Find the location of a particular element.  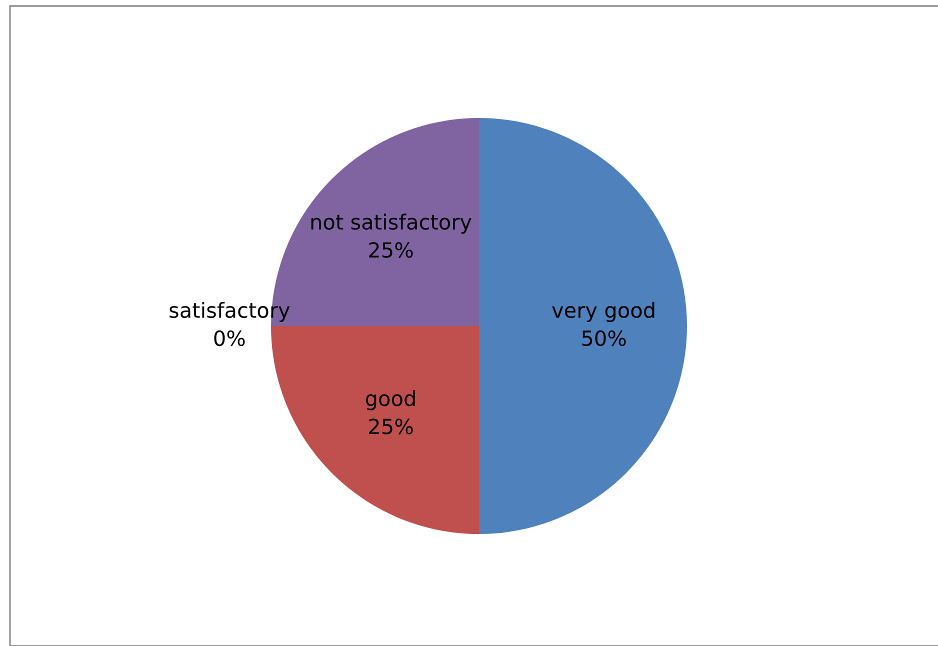

text: 0% is located at coordinates (229, 338).